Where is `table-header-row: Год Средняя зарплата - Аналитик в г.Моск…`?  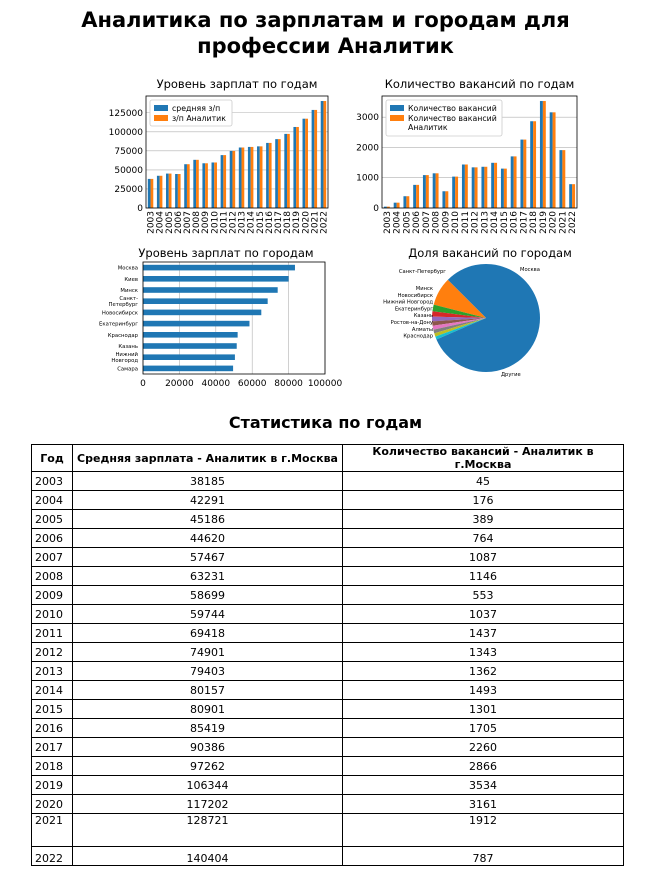
table-header-row: Год Средняя зарплата - Аналитик в г.Моск… is located at coordinates (328, 458).